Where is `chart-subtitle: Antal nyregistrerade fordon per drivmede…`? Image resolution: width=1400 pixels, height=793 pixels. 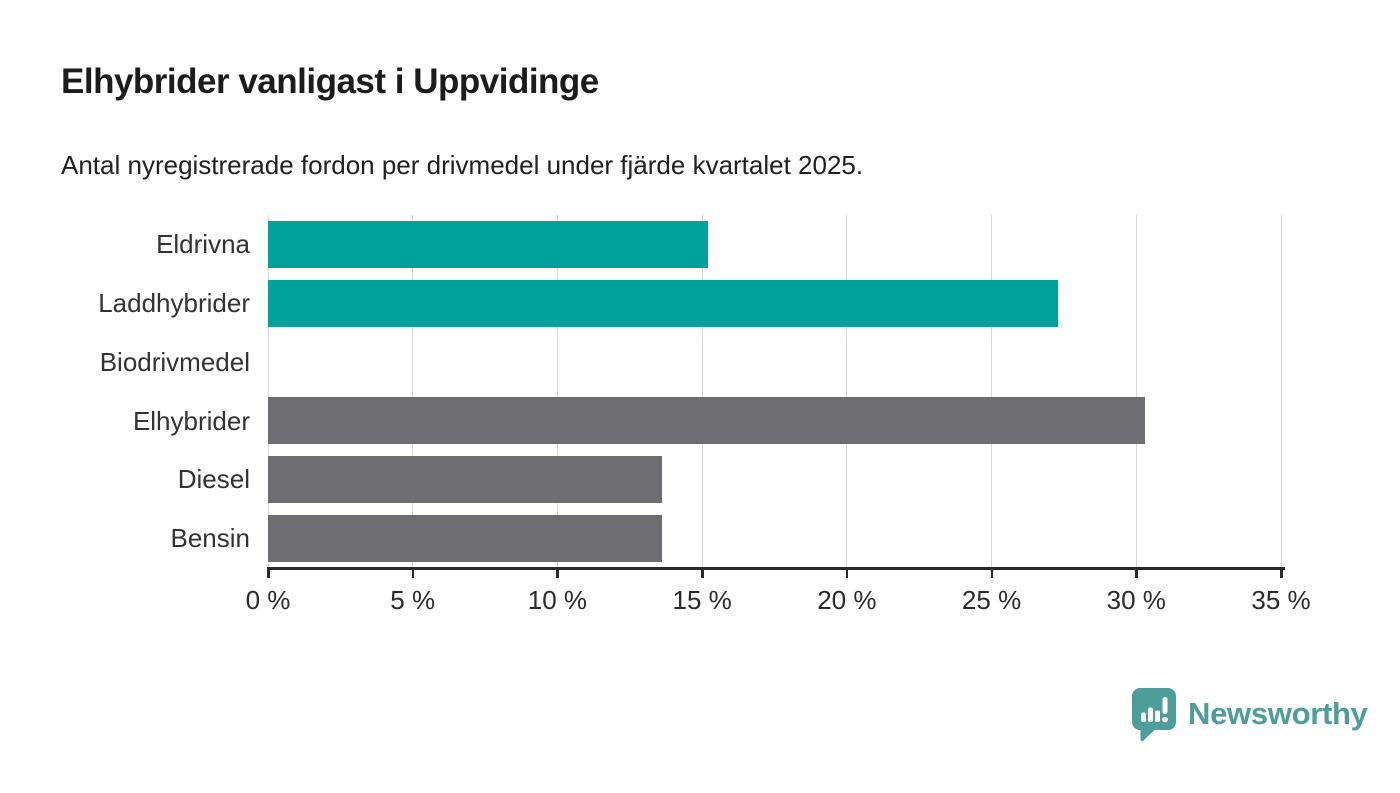
chart-subtitle: Antal nyregistrerade fordon per drivmede… is located at coordinates (462, 165).